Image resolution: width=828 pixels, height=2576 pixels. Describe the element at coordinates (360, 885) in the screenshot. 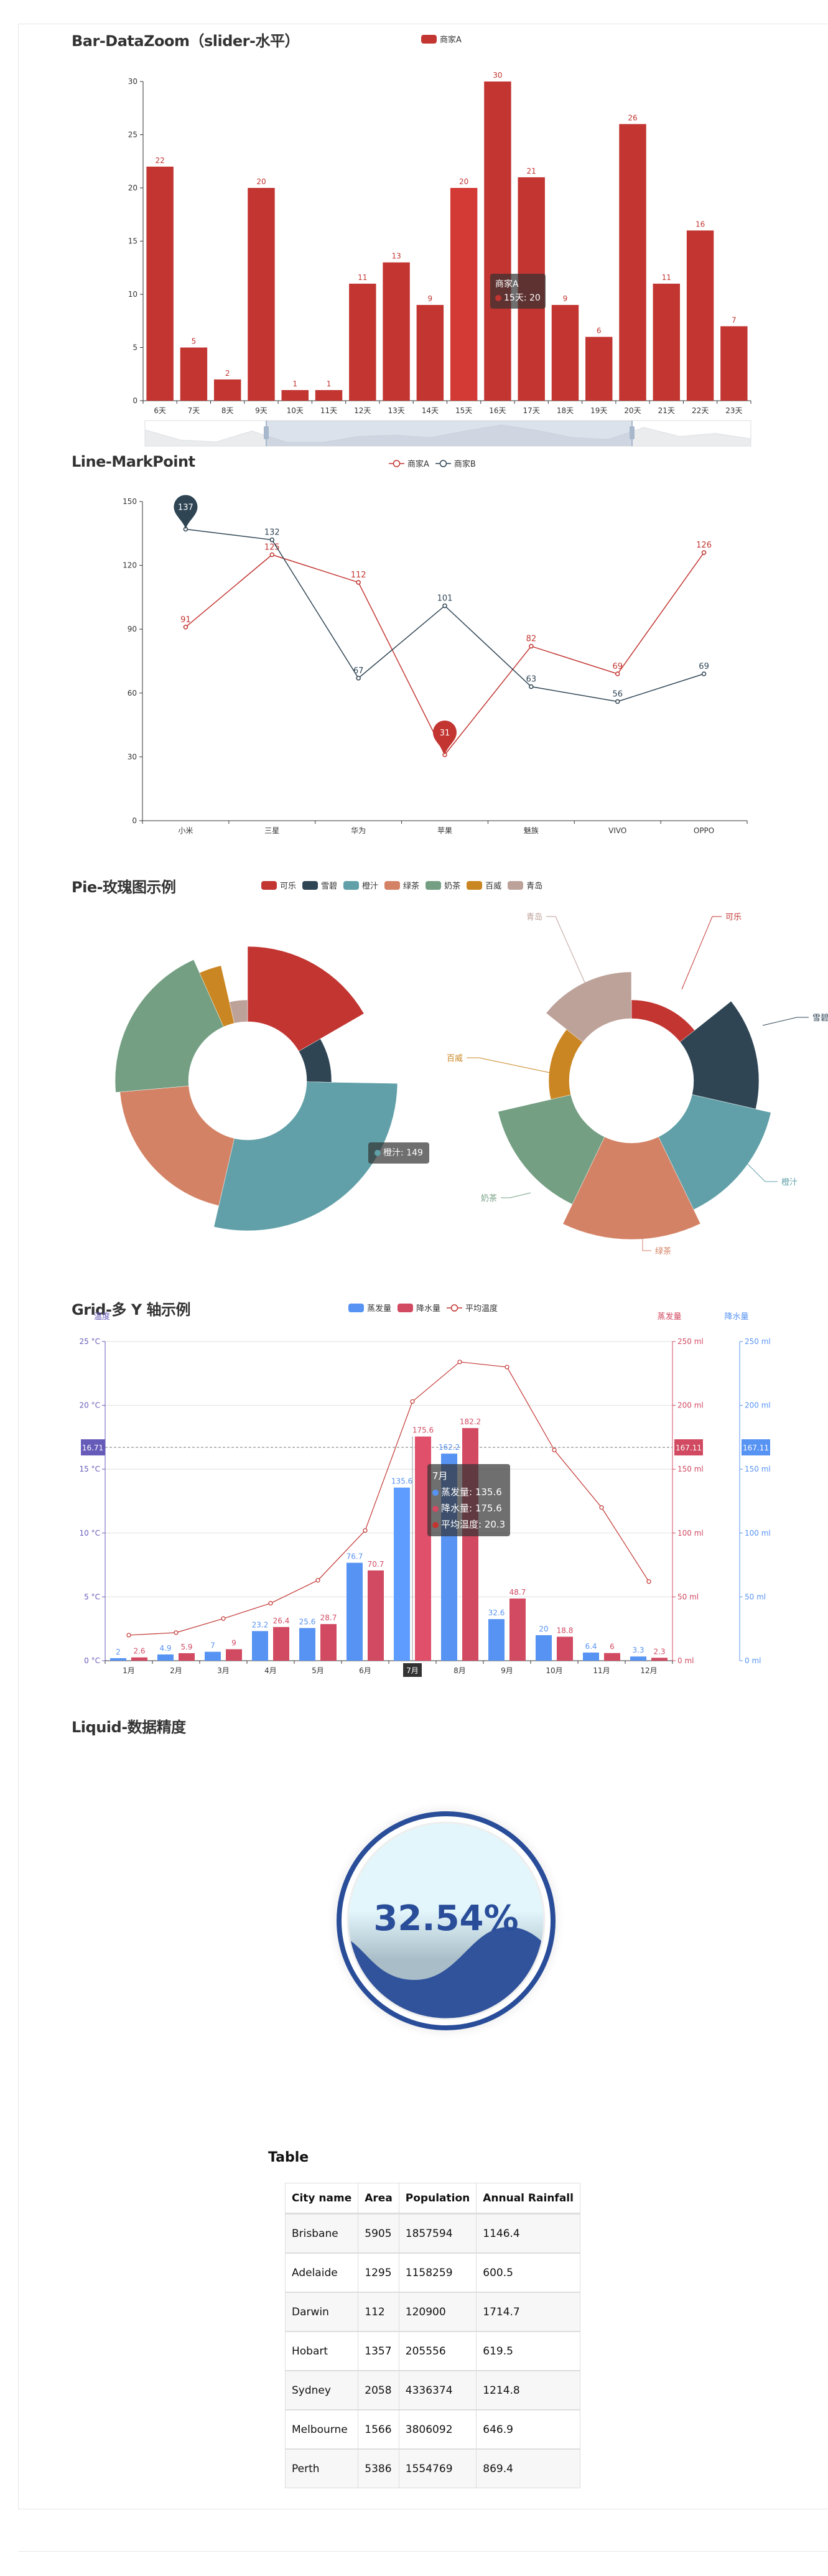

I see `legend-item: 橙汁` at that location.